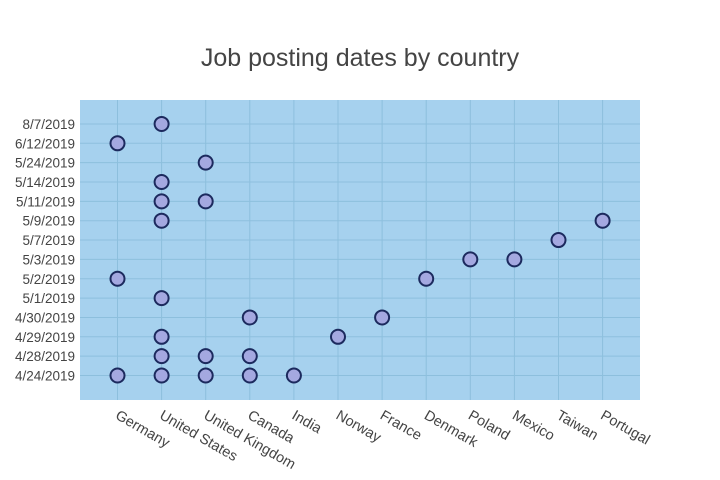  I want to click on y-tick-label: 5/7/2019, so click(48, 240).